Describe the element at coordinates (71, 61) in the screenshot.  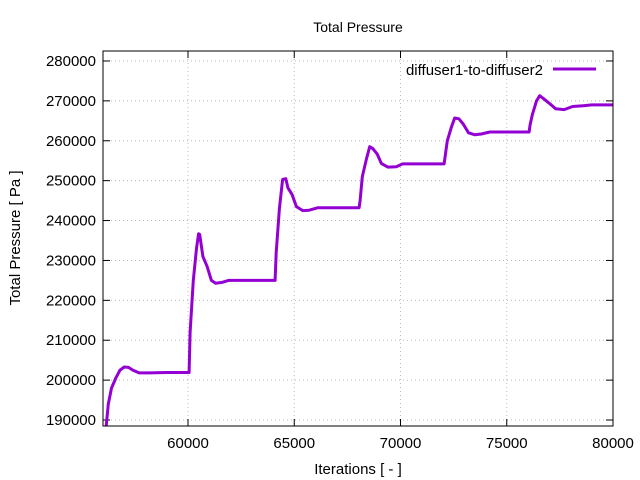
I see `y-tick-label: 280000` at that location.